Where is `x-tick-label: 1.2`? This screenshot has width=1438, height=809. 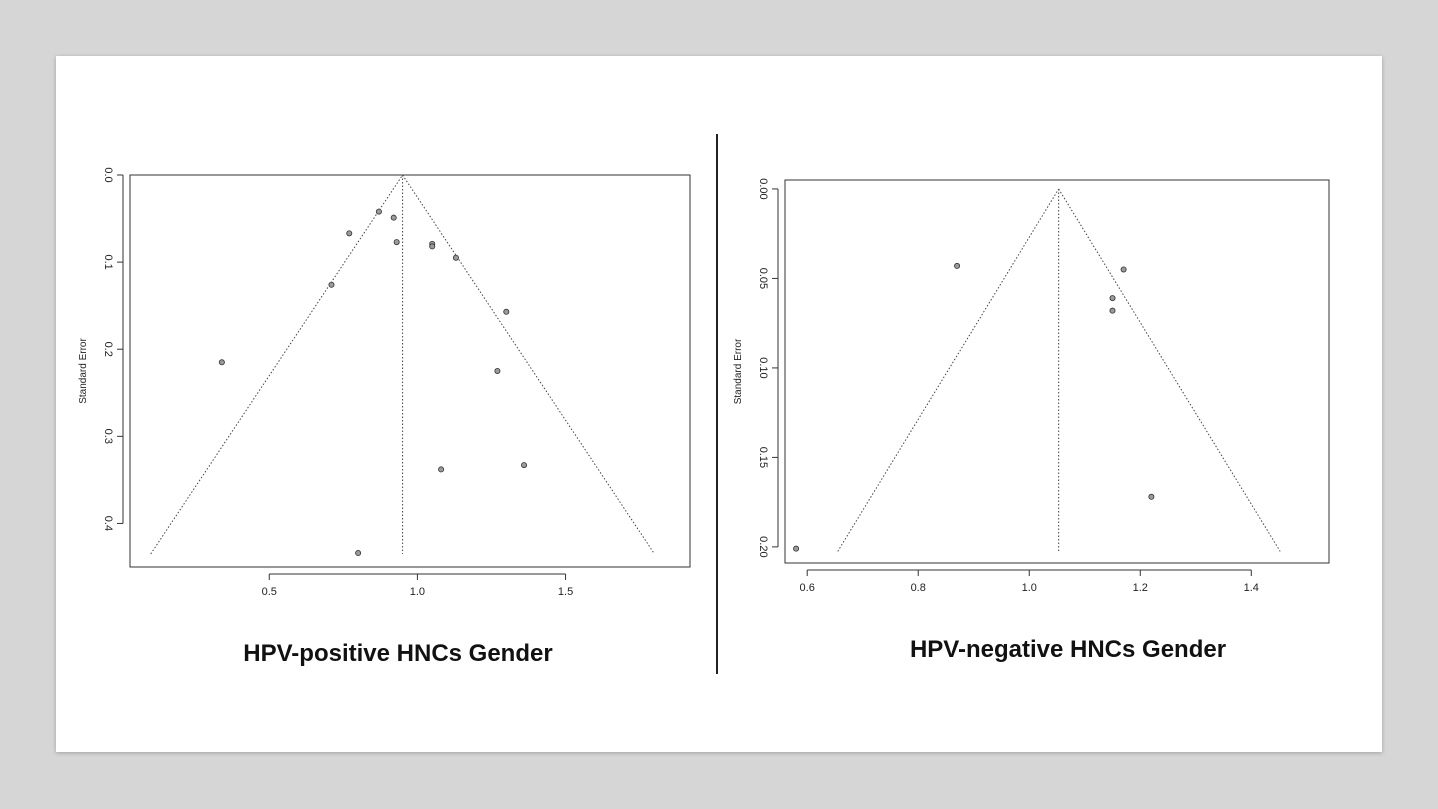 x-tick-label: 1.2 is located at coordinates (1140, 588).